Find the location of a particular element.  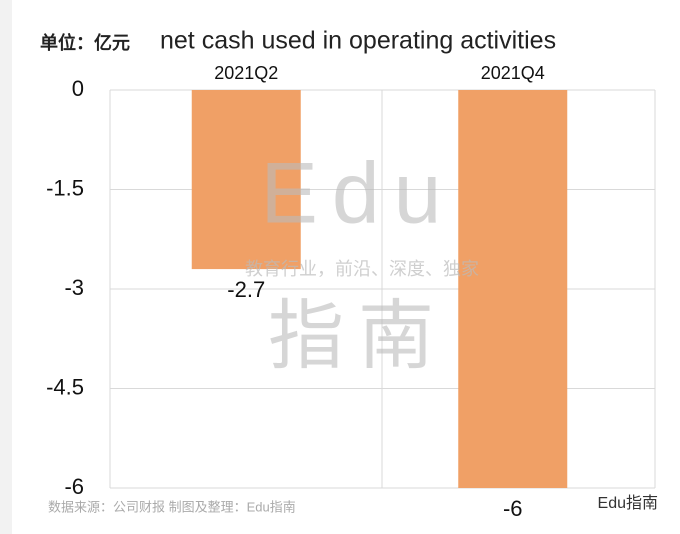

unit-label: 单位：亿元 is located at coordinates (85, 42).